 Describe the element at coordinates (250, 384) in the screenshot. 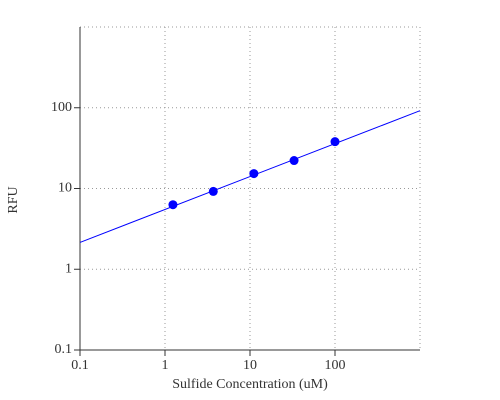

I see `x-axis-label: Sulfide Concentration (uM)` at that location.